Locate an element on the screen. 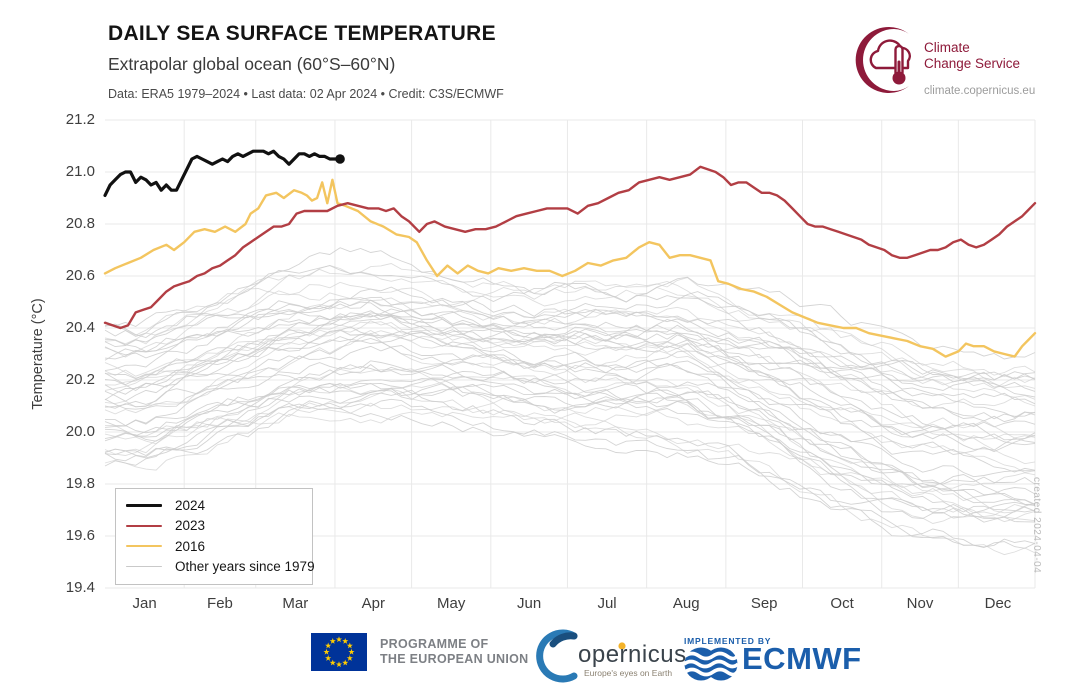 Image resolution: width=1080 pixels, height=700 pixels. copernicus-logo-icon is located at coordinates (581, 656).